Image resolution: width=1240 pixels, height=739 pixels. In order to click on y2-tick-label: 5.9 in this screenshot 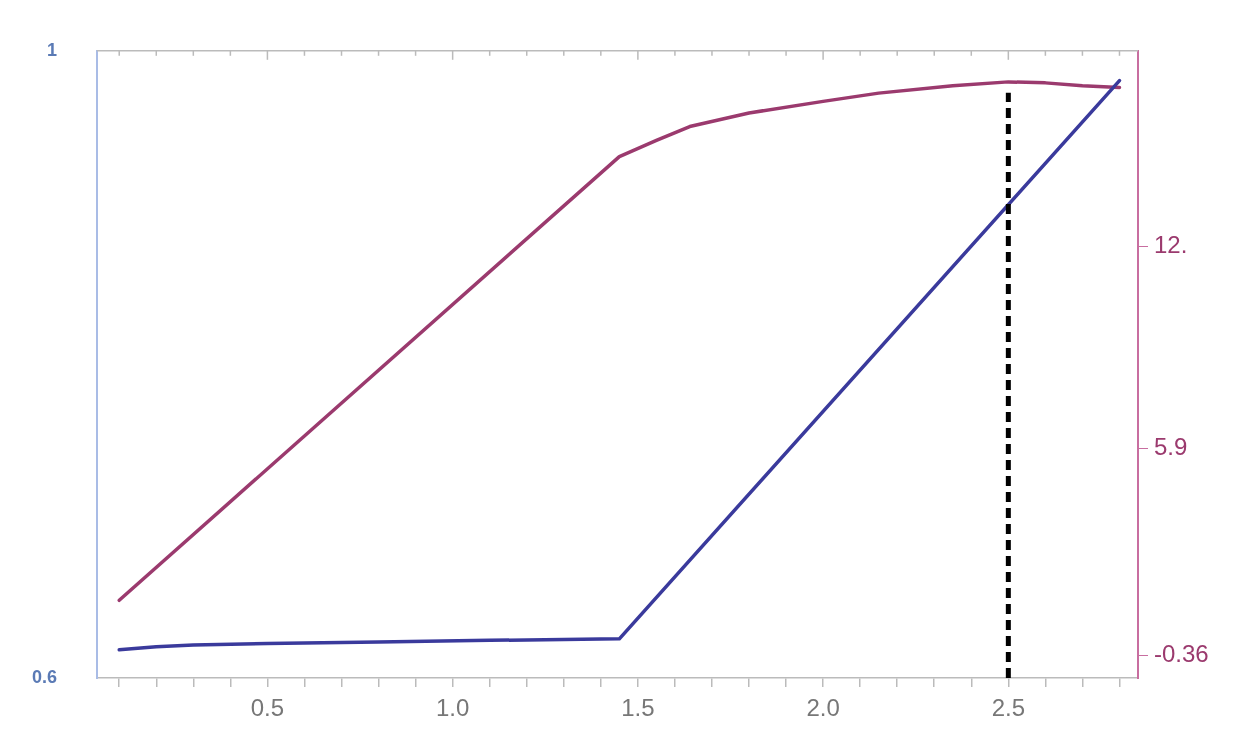, I will do `click(1171, 447)`.